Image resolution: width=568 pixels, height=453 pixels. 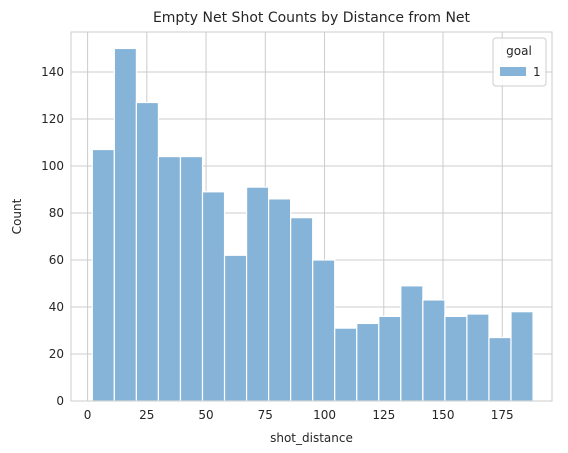 I want to click on legend: goal 1, so click(x=519, y=62).